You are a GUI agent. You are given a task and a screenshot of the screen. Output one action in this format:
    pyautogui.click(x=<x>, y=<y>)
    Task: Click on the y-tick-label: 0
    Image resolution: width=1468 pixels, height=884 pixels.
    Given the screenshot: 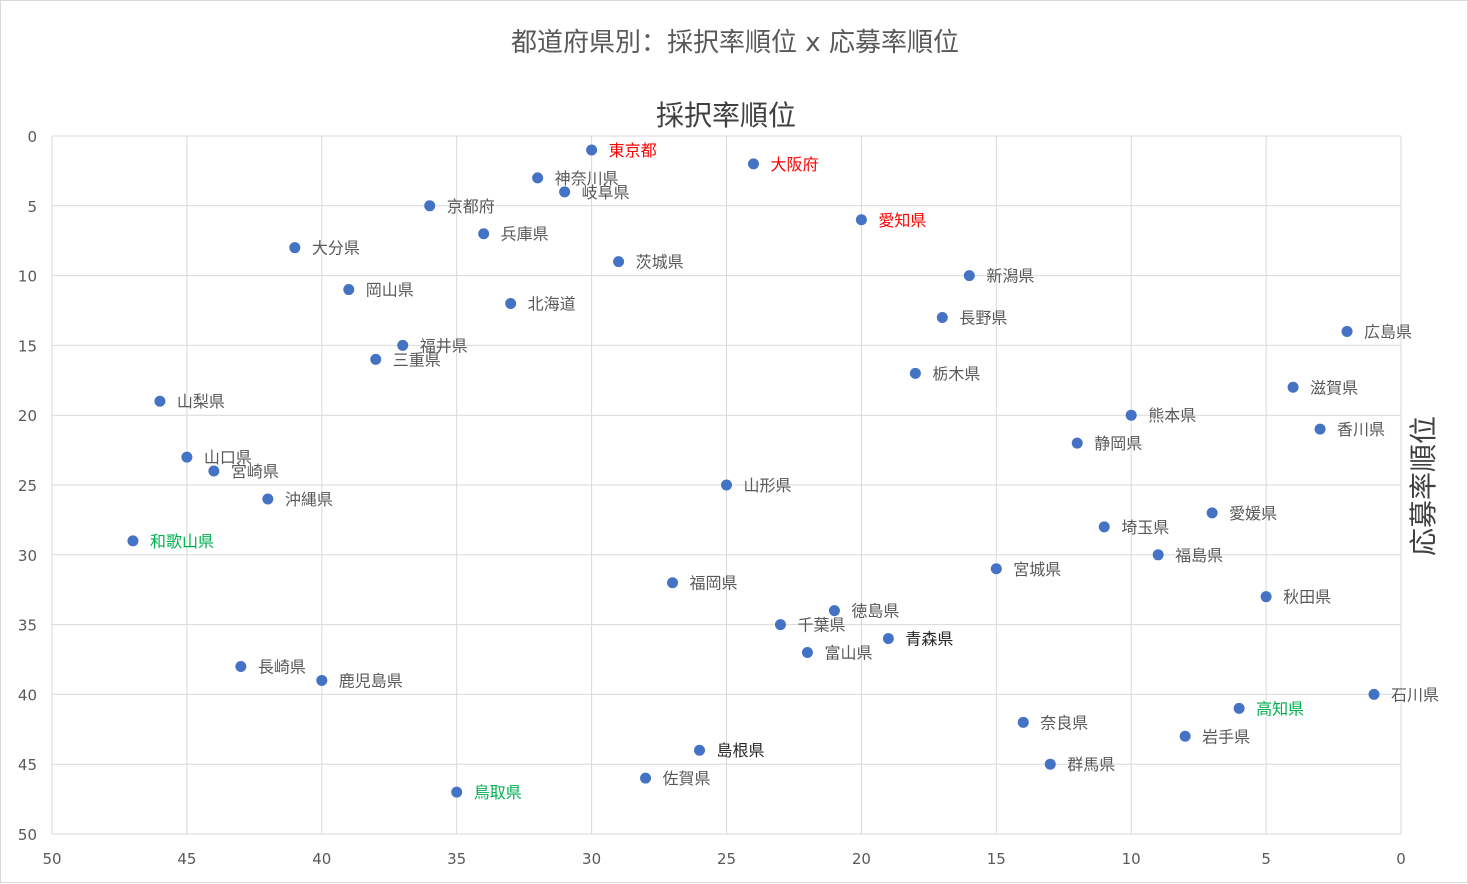 What is the action you would take?
    pyautogui.click(x=32, y=137)
    